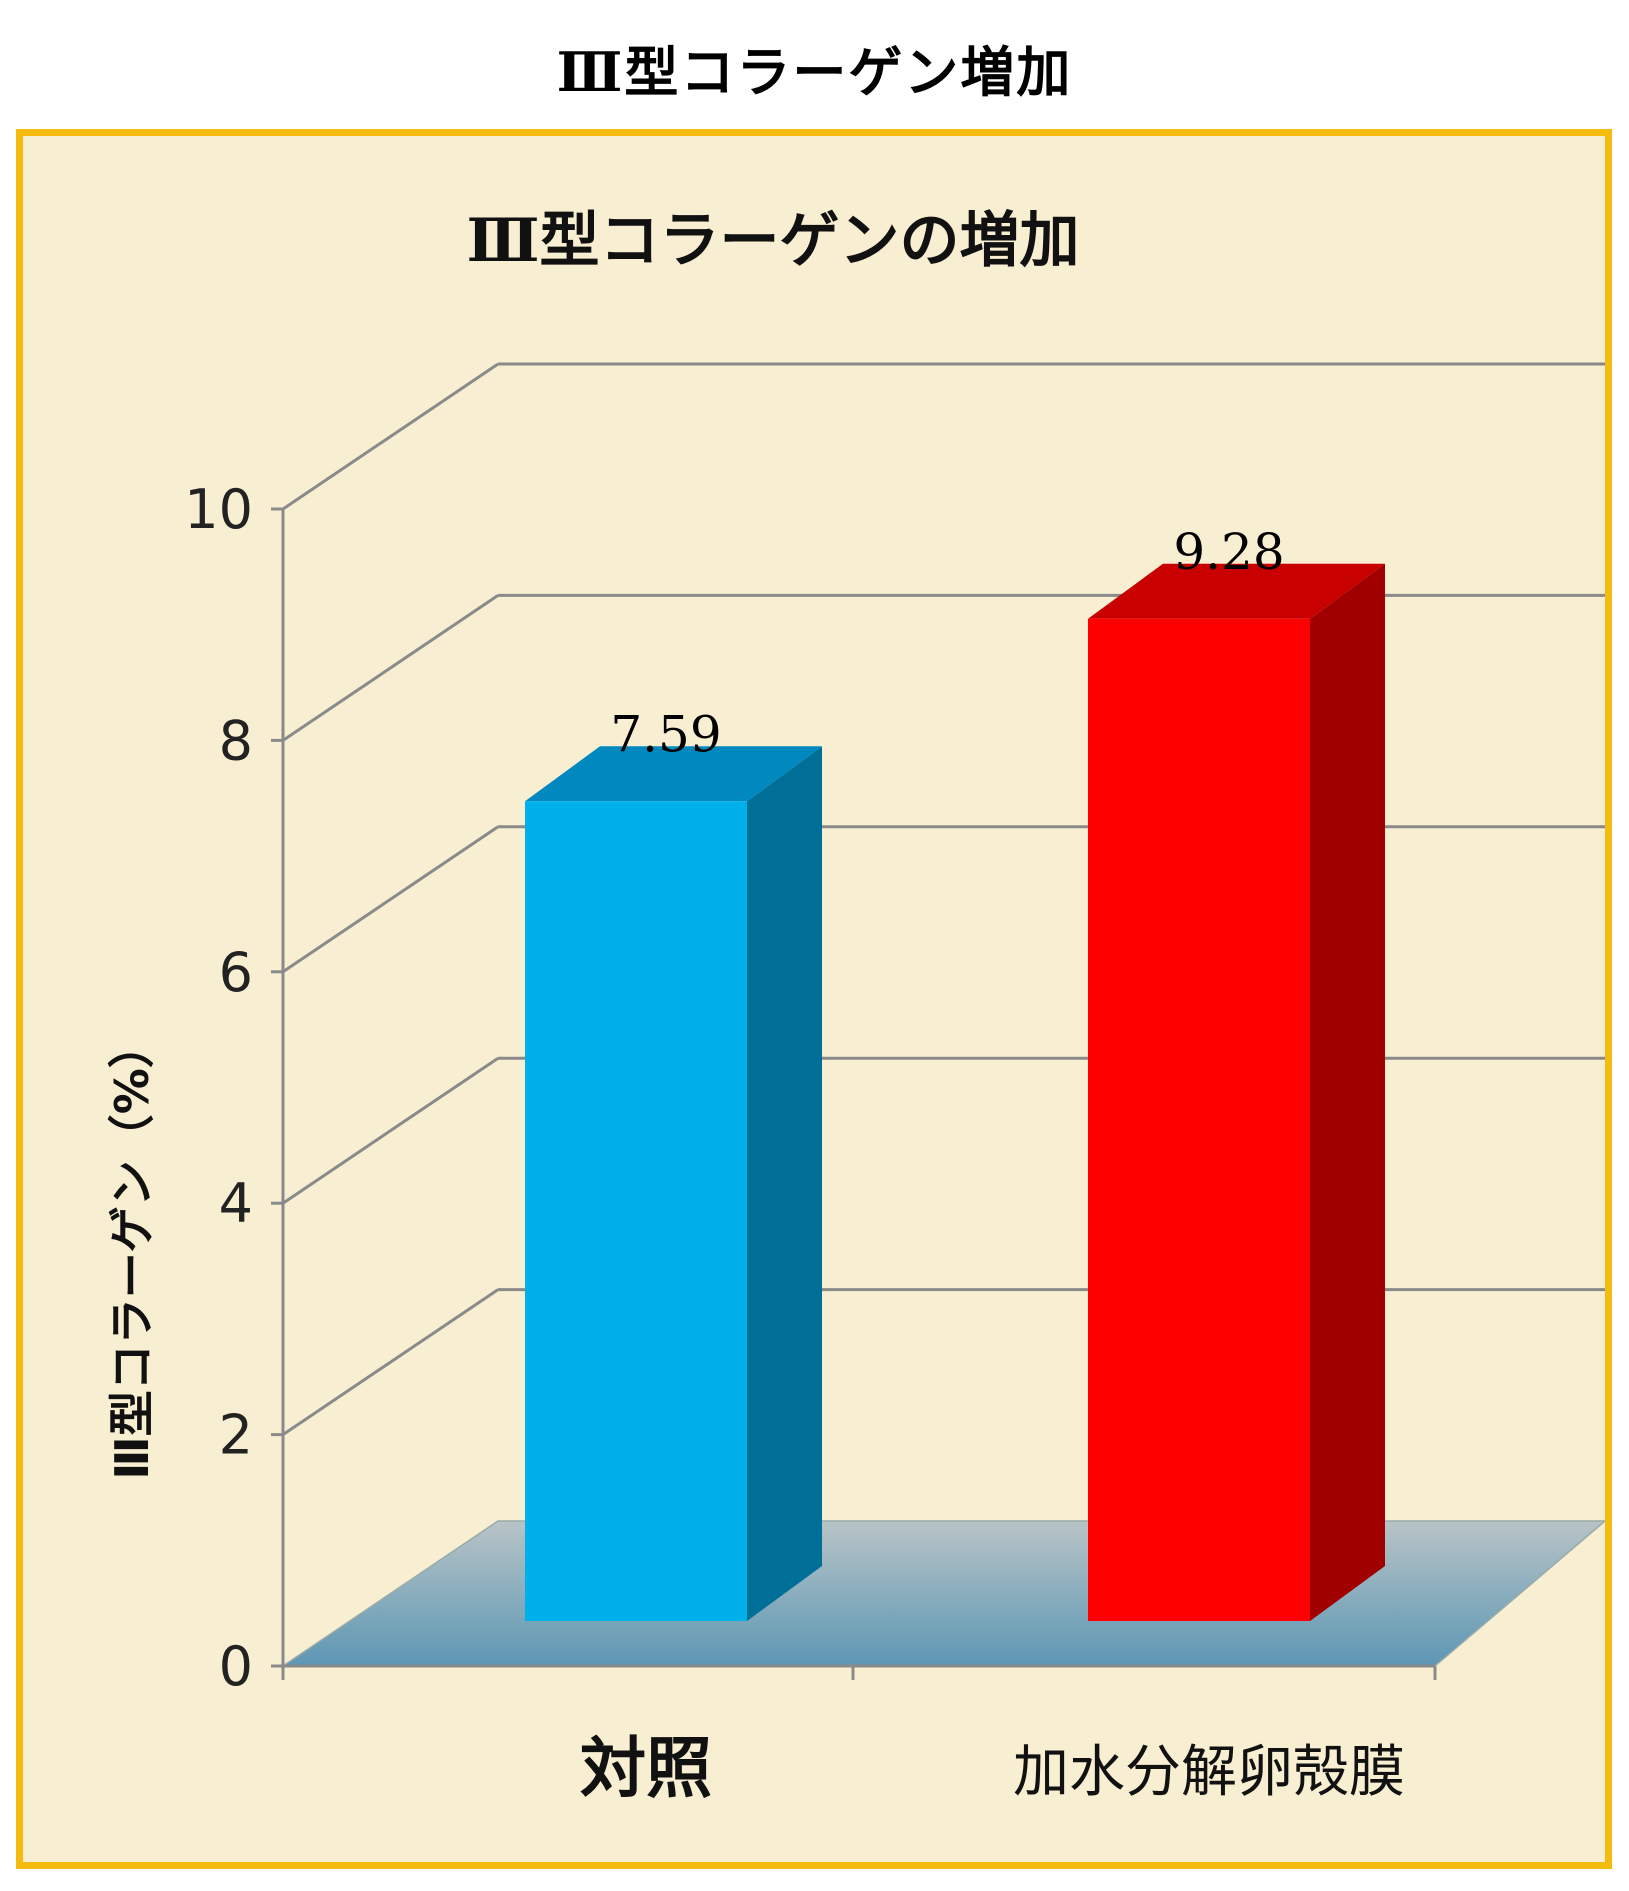 The height and width of the screenshot is (1891, 1629). Describe the element at coordinates (646, 1768) in the screenshot. I see `category-label: 対照` at that location.